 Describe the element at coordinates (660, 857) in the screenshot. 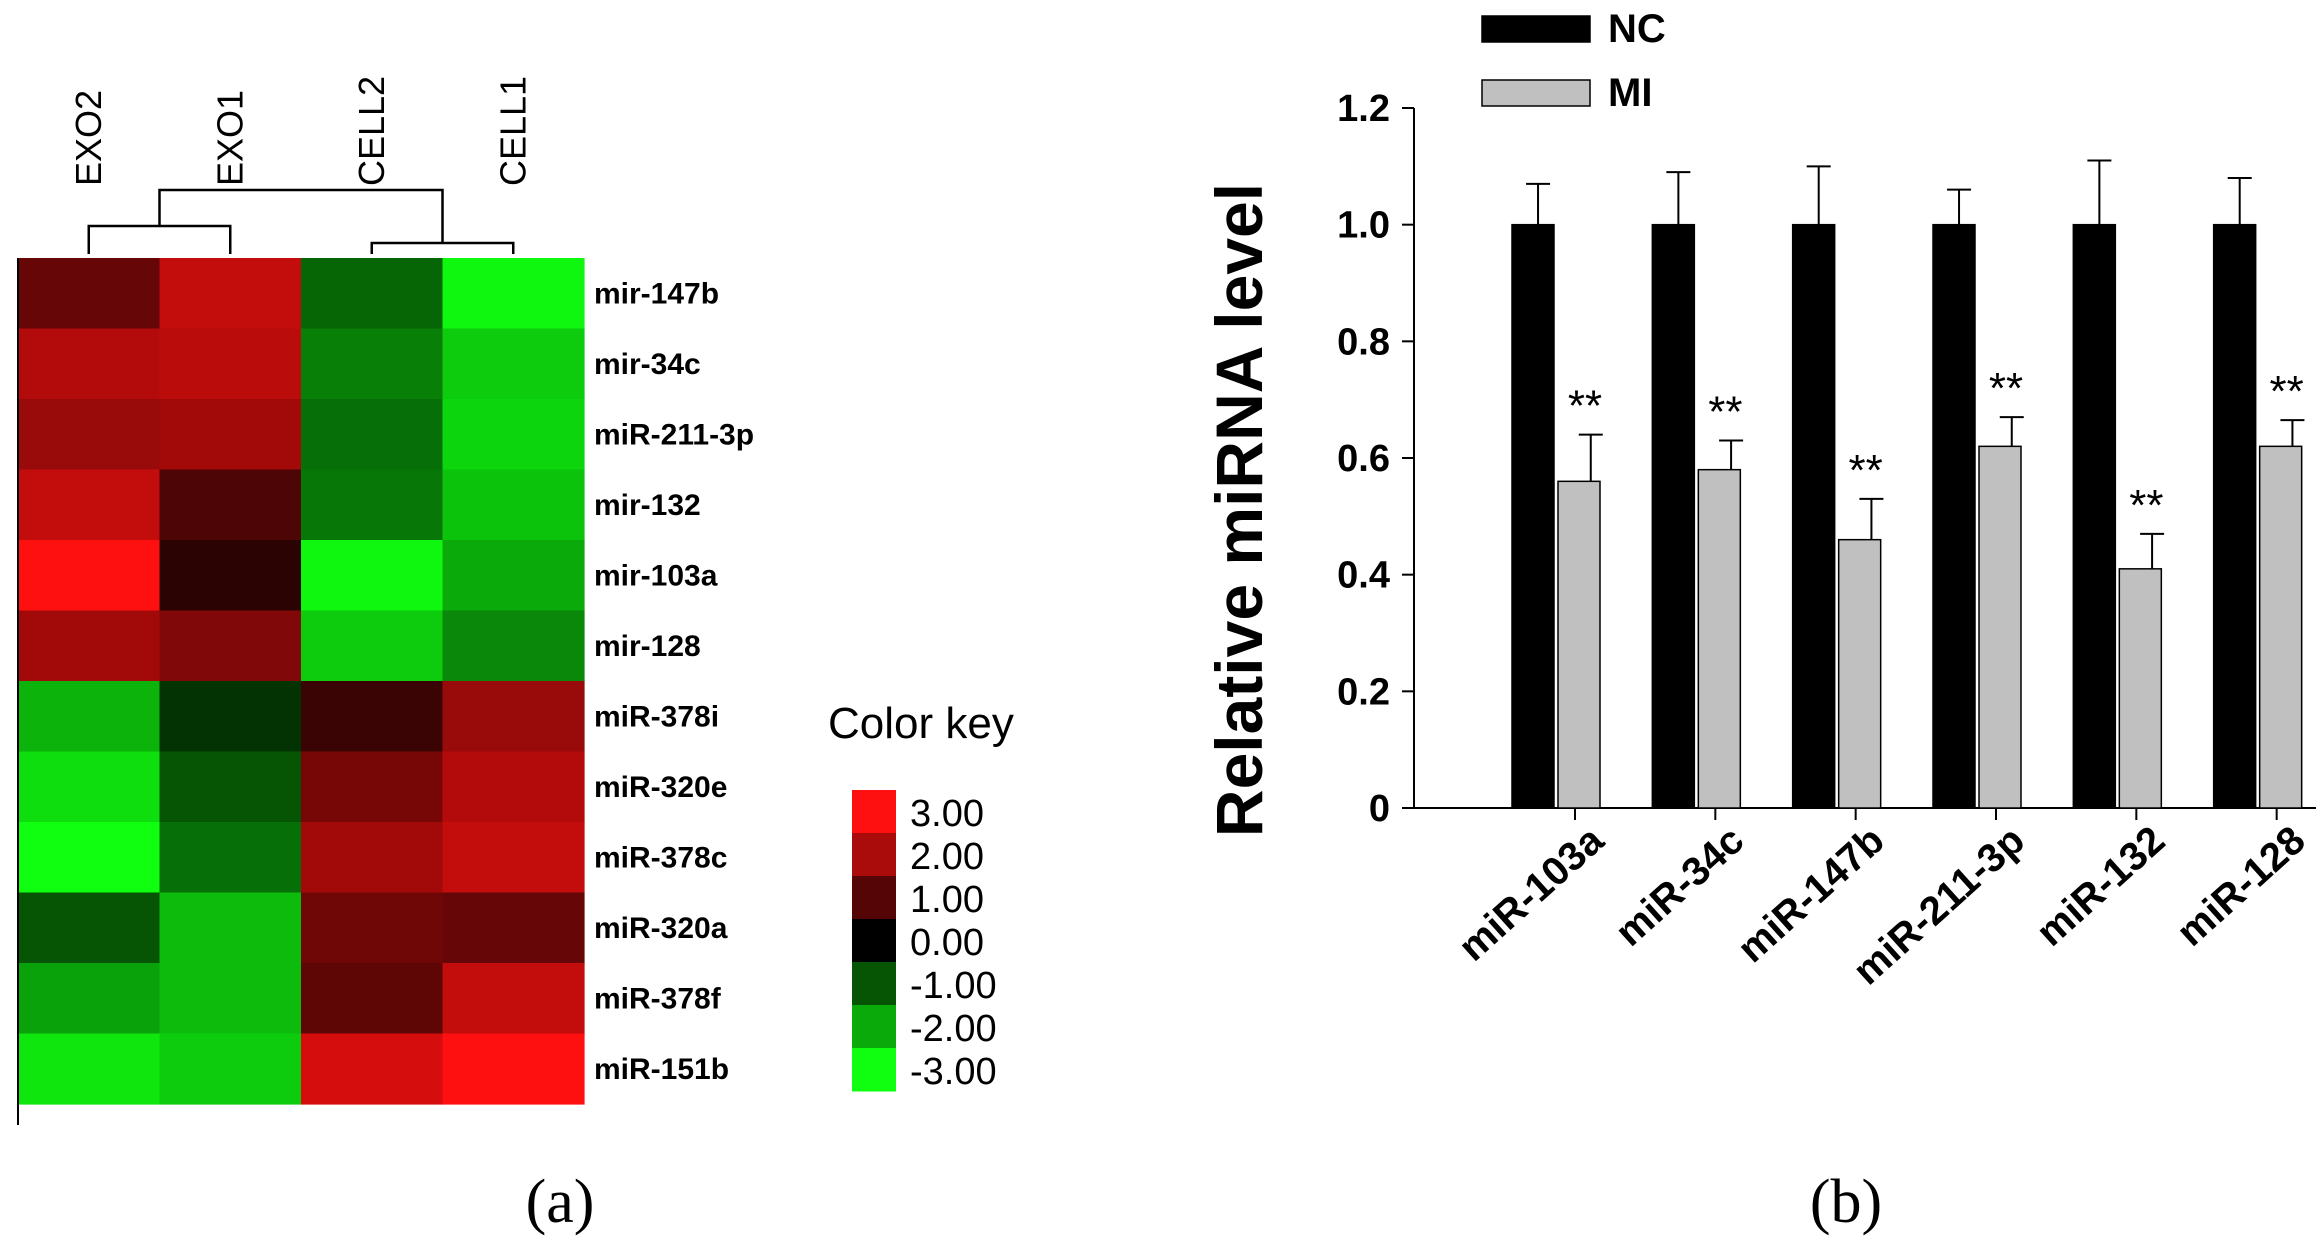

I see `heatmap-row-label: miR-378c` at that location.